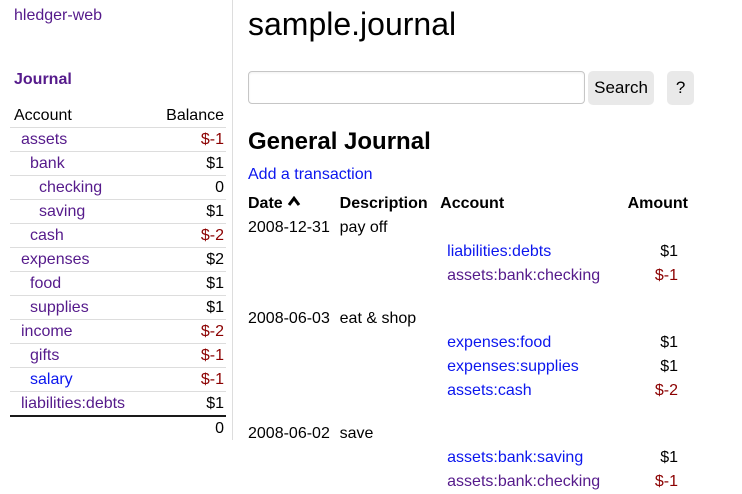 Image resolution: width=742 pixels, height=494 pixels. What do you see at coordinates (219, 187) in the screenshot?
I see `account-balance: 0` at bounding box center [219, 187].